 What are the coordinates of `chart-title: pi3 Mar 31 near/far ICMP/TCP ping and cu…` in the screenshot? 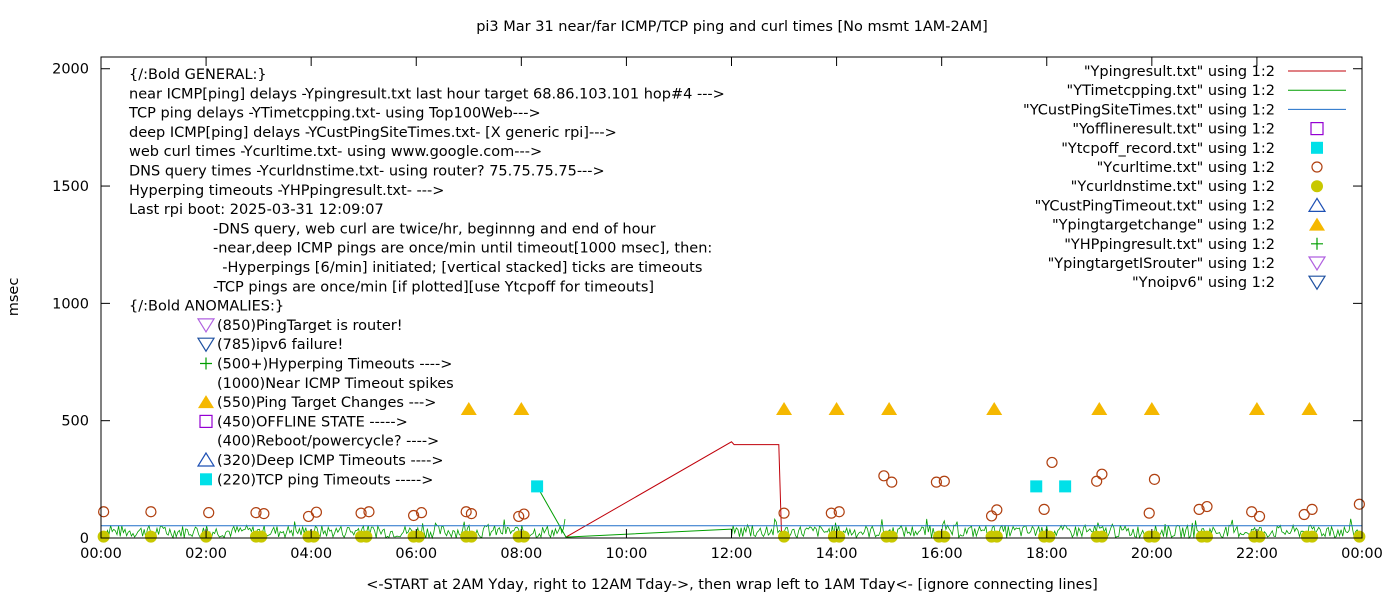 It's located at (732, 27).